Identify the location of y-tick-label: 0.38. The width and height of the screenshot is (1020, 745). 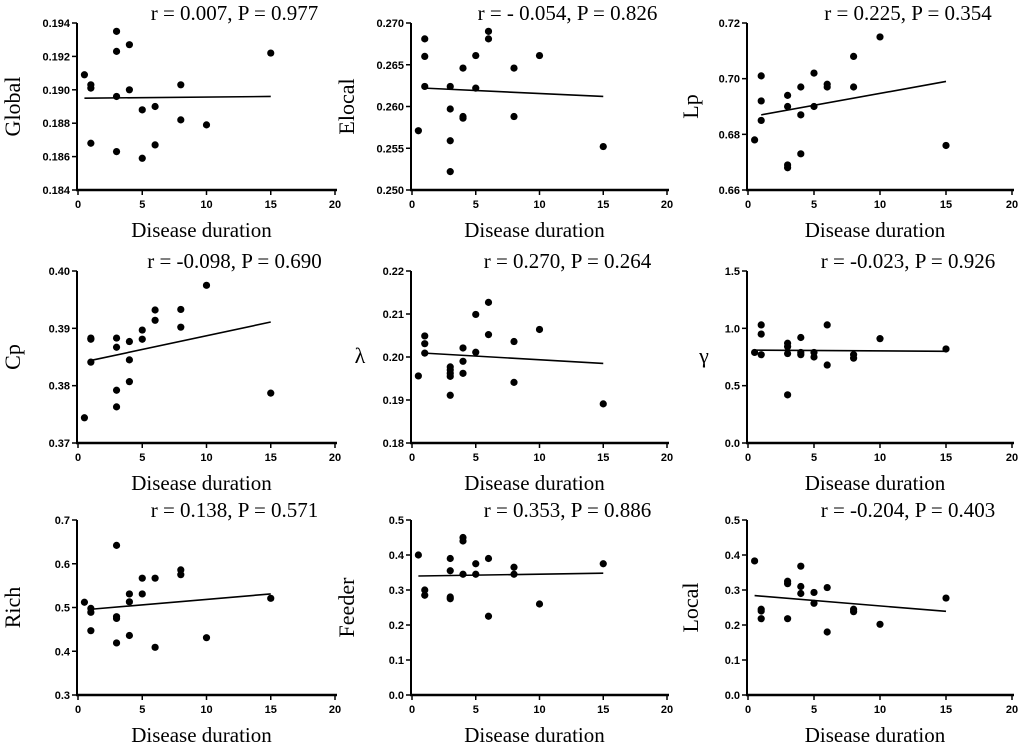
(59, 387).